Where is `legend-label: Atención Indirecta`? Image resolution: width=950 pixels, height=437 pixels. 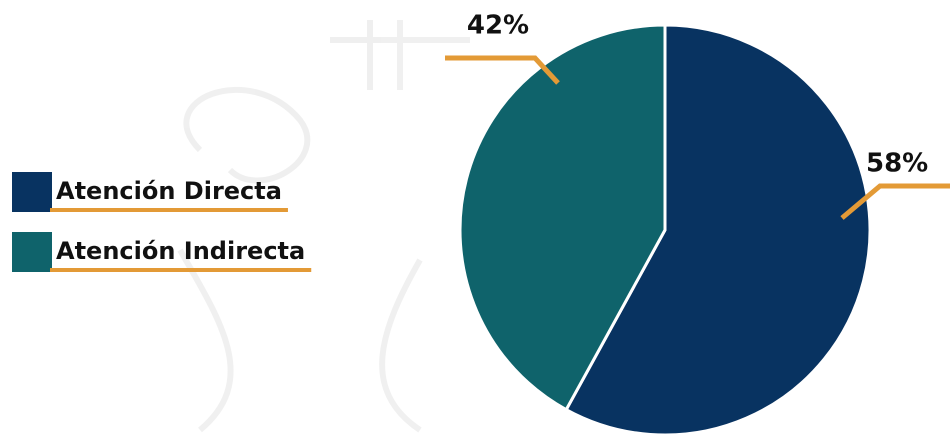 legend-label: Atención Indirecta is located at coordinates (180, 251).